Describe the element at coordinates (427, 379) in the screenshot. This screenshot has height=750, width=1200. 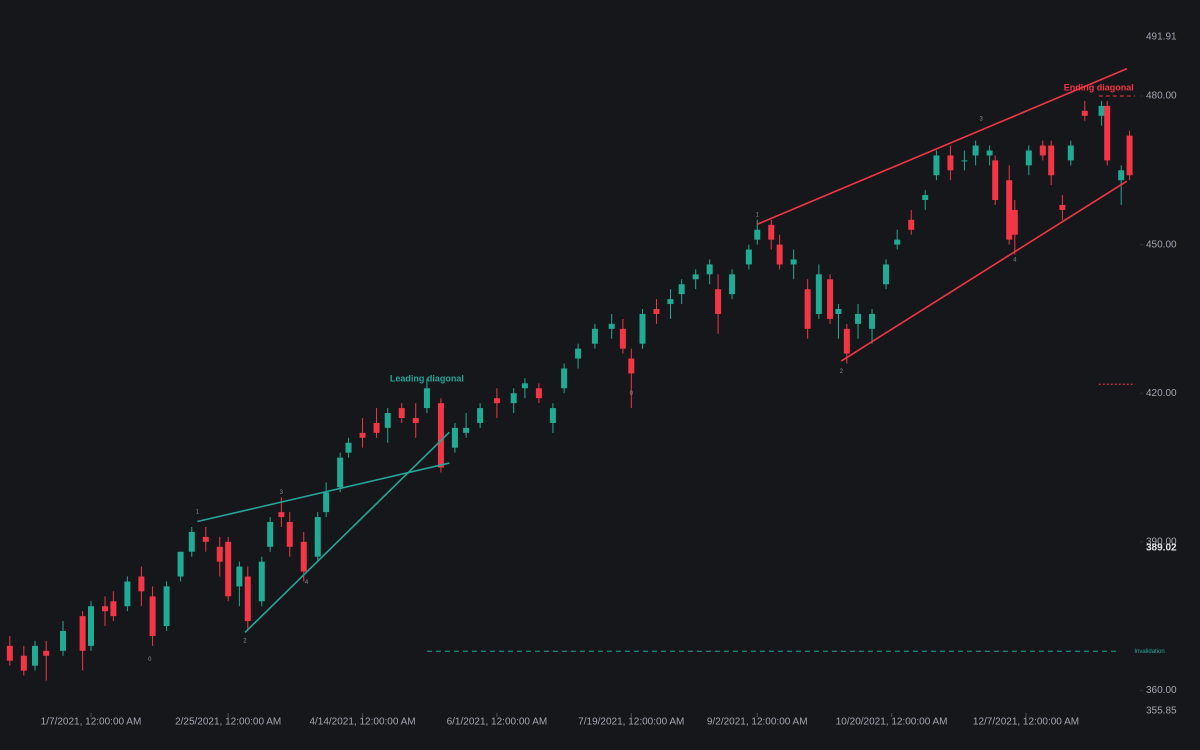
I see `pattern-label: Leading diagonal` at that location.